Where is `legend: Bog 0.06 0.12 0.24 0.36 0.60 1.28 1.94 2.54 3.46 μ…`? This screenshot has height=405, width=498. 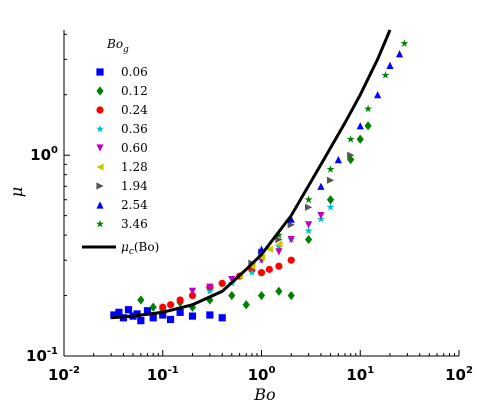 legend: Bog 0.06 0.12 0.24 0.36 0.60 1.28 1.94 2.54 3.46 μ… is located at coordinates (120, 147).